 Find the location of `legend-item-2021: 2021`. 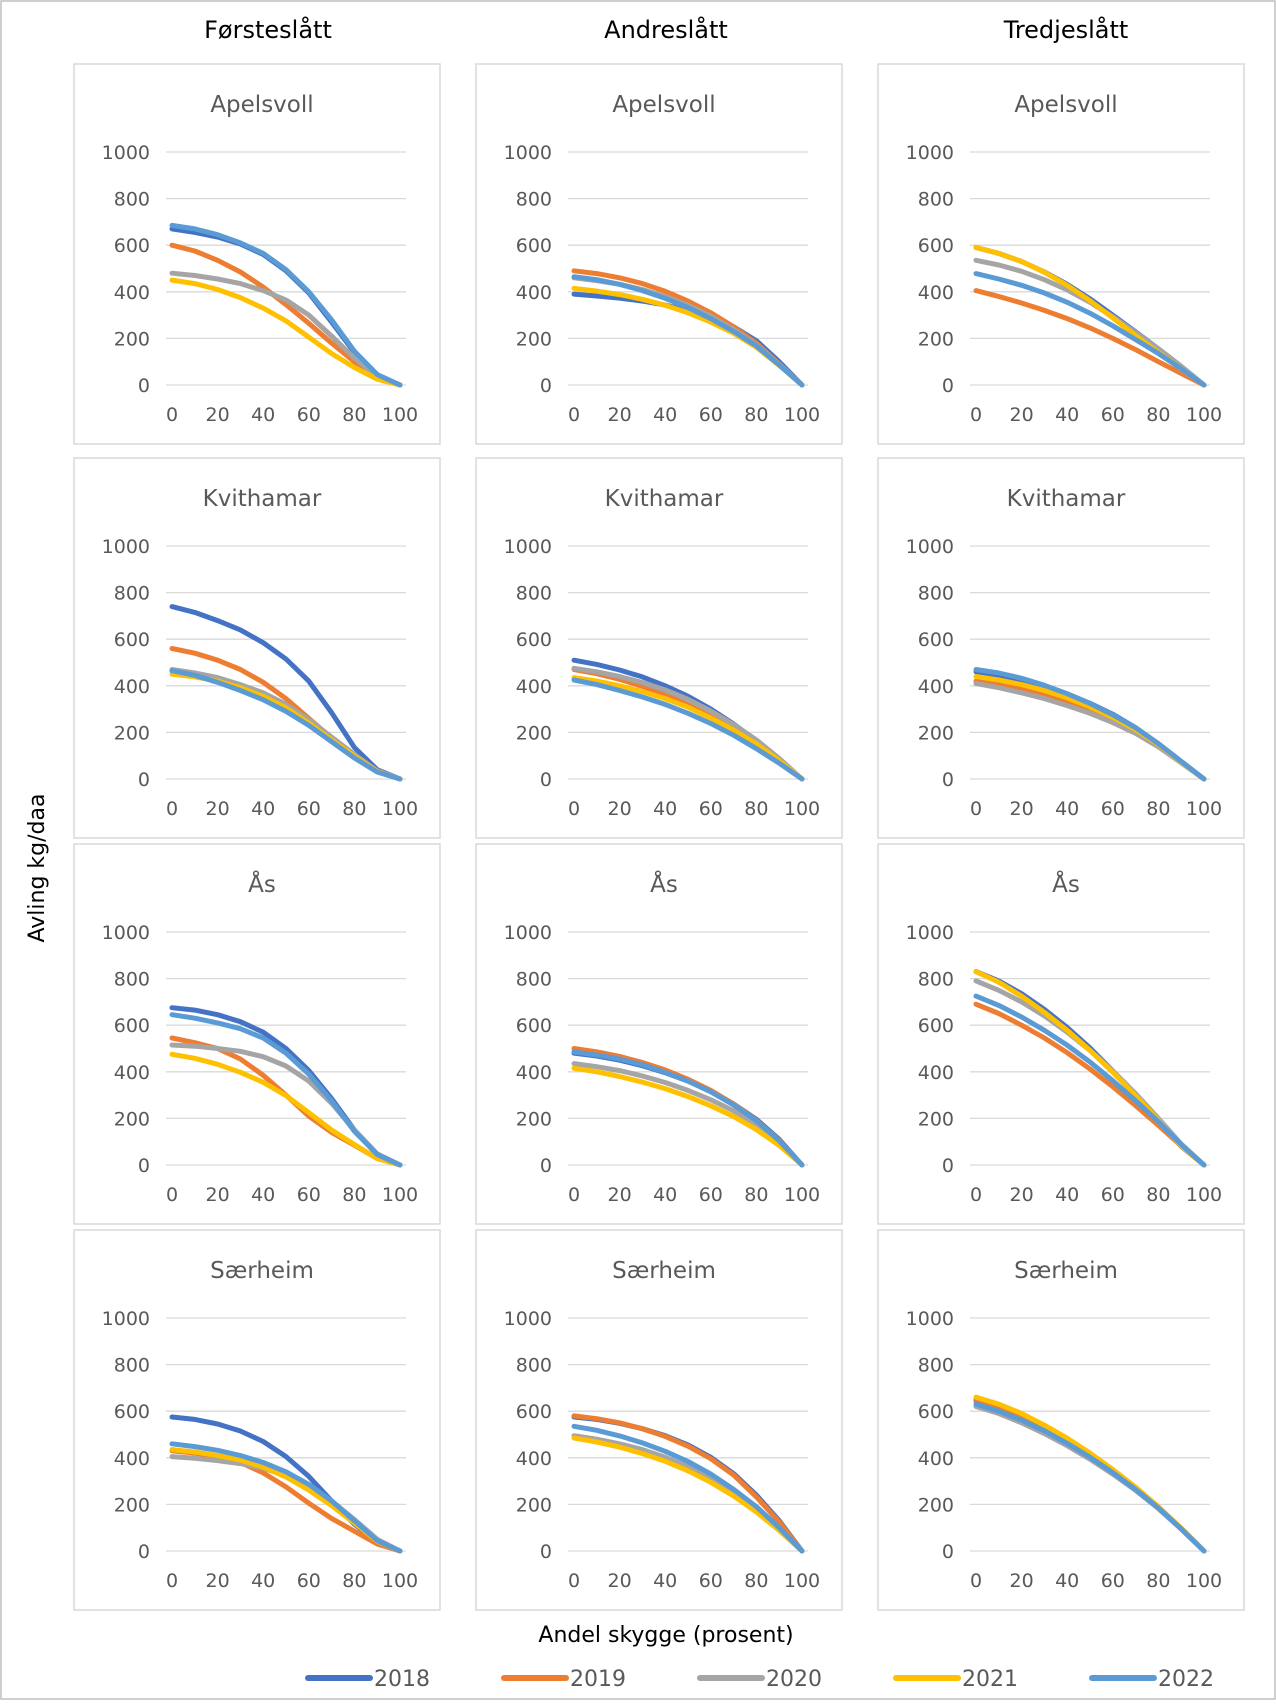

legend-item-2021: 2021 is located at coordinates (955, 1679).